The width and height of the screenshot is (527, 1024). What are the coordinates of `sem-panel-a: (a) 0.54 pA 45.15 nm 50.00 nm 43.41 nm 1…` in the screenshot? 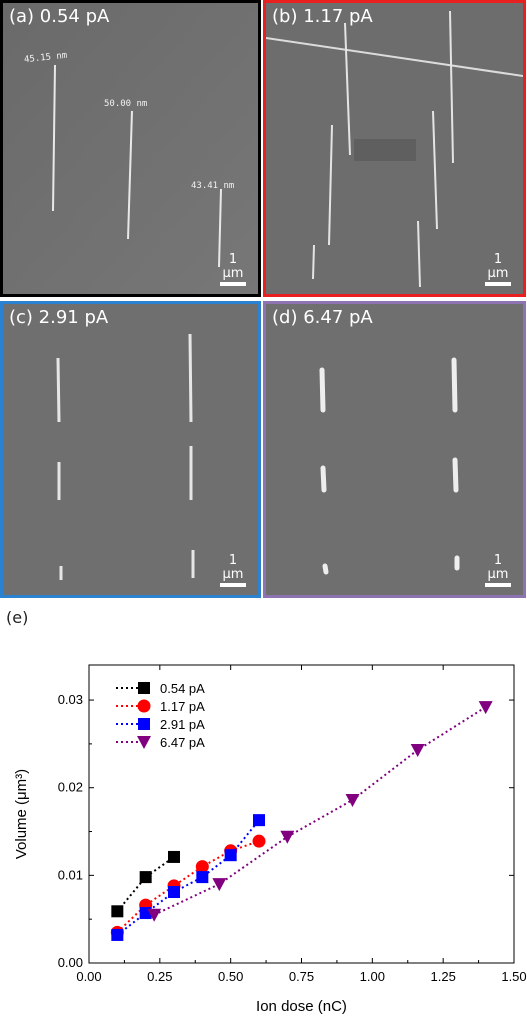 It's located at (130, 148).